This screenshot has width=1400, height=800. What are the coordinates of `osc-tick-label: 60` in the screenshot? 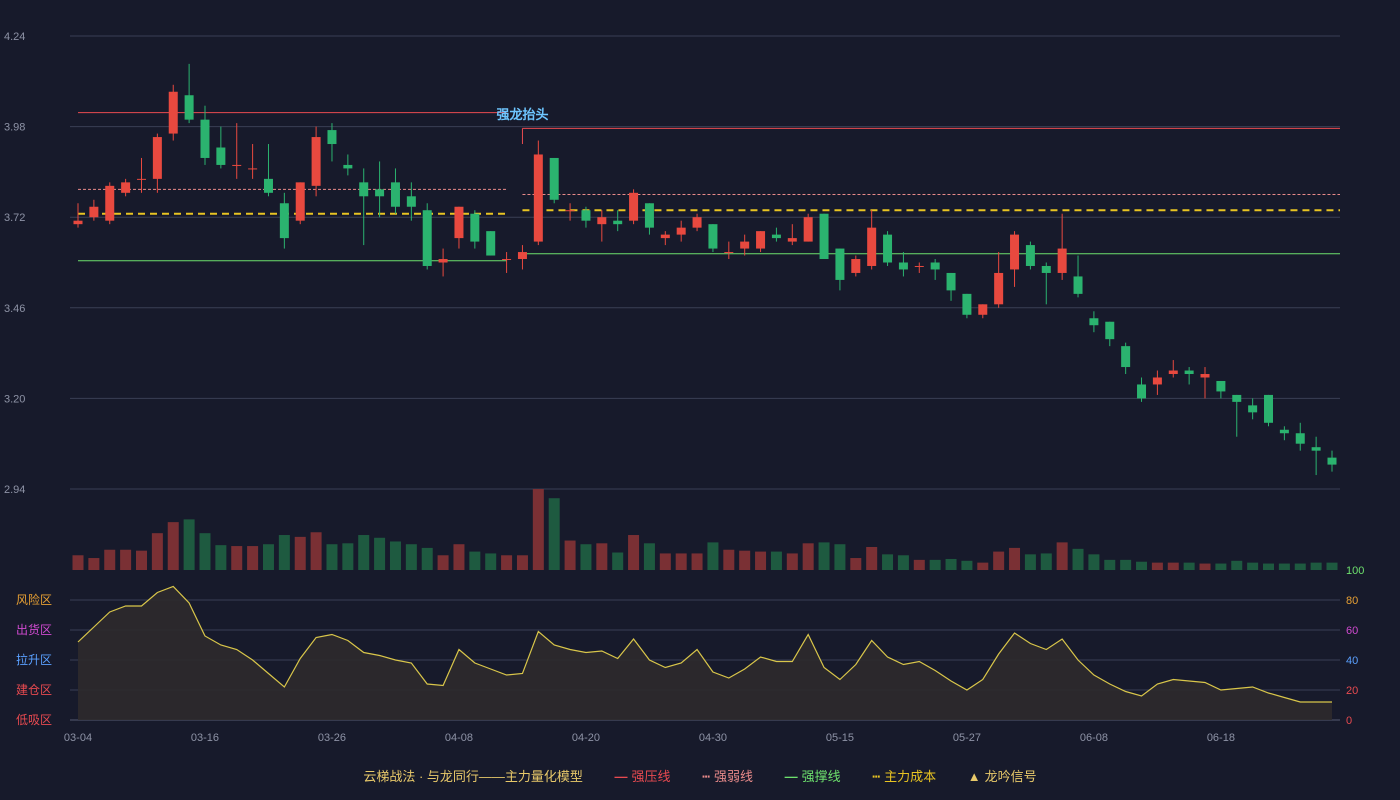 It's located at (1352, 631).